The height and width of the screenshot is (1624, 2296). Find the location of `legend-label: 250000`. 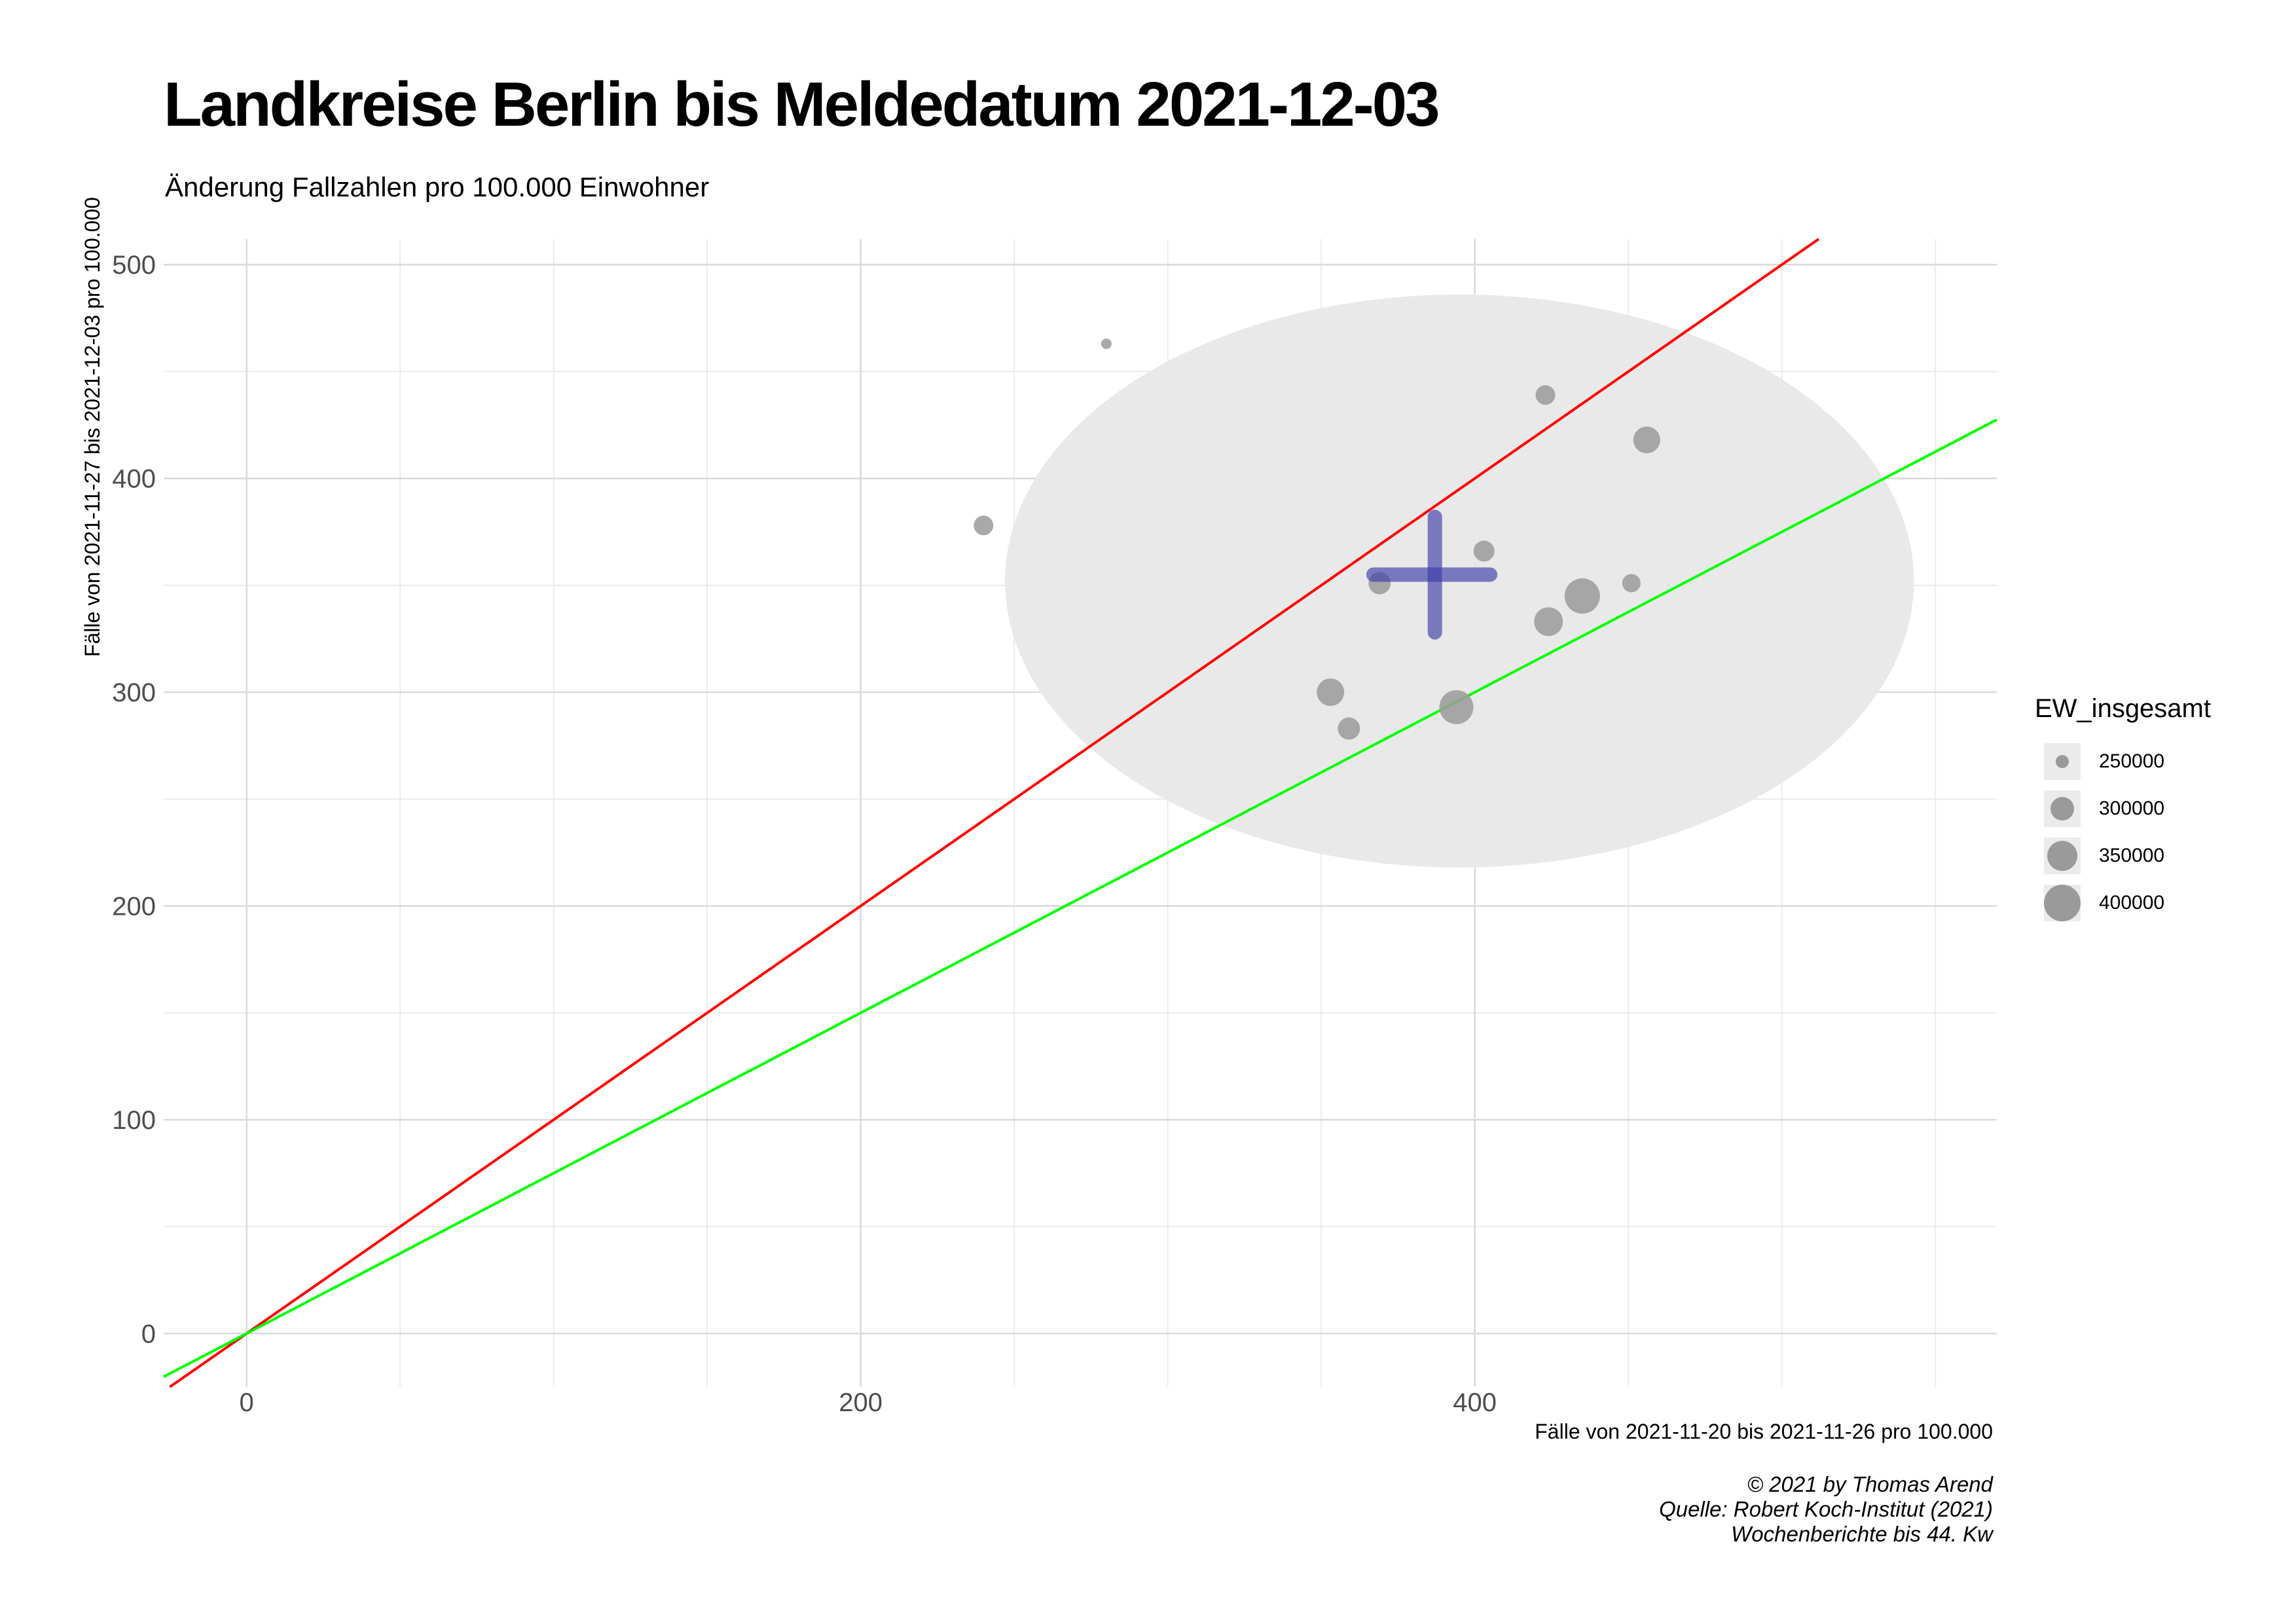

legend-label: 250000 is located at coordinates (2132, 761).